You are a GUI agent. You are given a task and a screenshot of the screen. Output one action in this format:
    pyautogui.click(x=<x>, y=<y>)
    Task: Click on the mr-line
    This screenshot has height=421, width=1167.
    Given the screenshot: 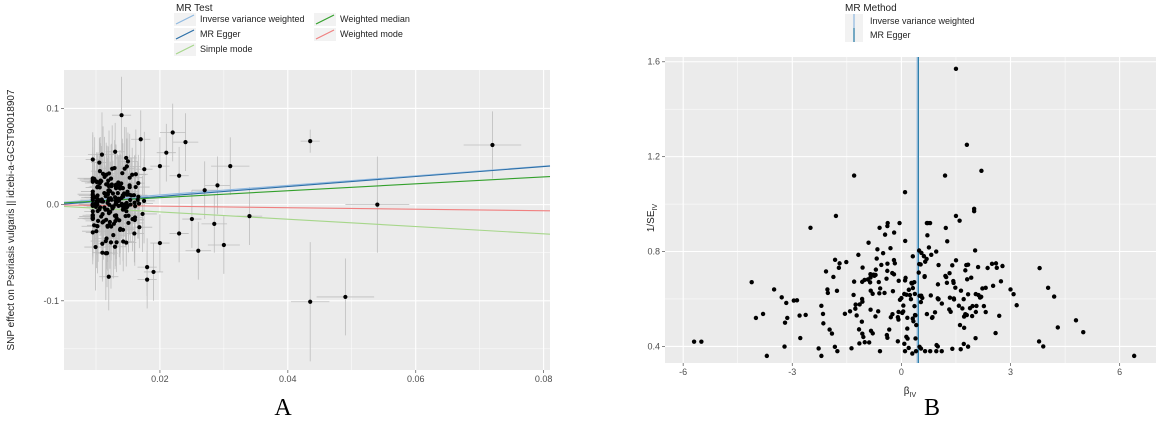 What is the action you would take?
    pyautogui.click(x=307, y=208)
    